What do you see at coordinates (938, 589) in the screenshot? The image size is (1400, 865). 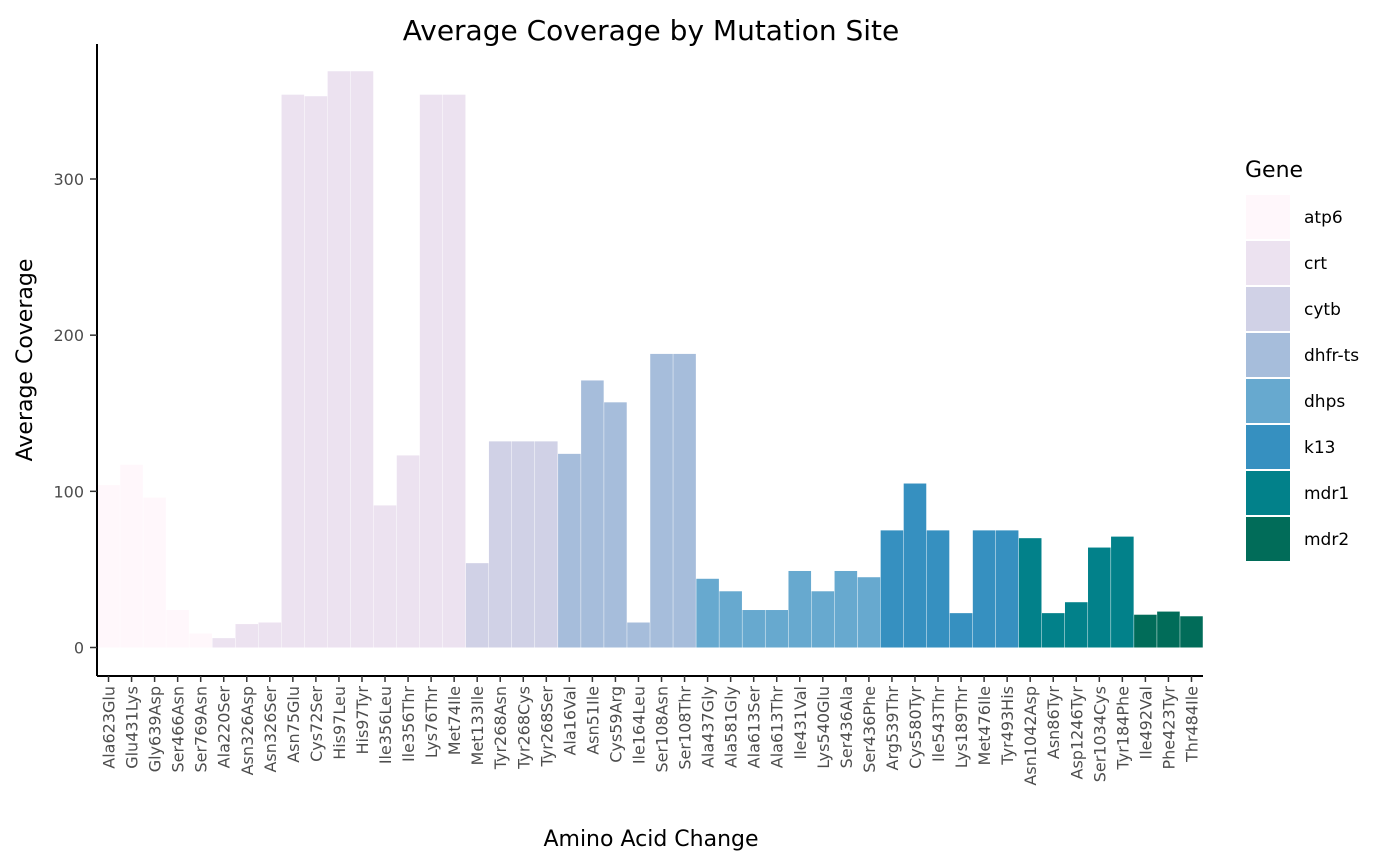 I see `bar-ile543thr` at bounding box center [938, 589].